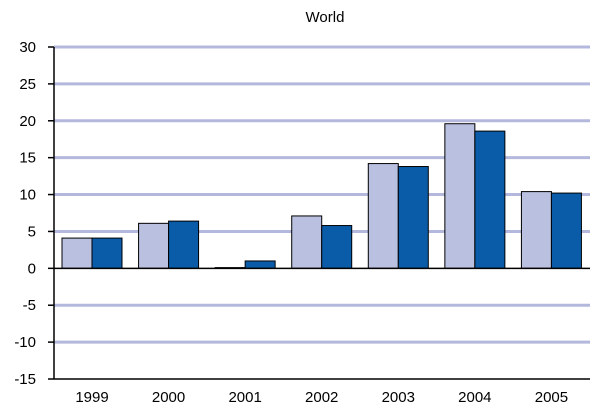  I want to click on y-tick-label: 25, so click(27, 84).